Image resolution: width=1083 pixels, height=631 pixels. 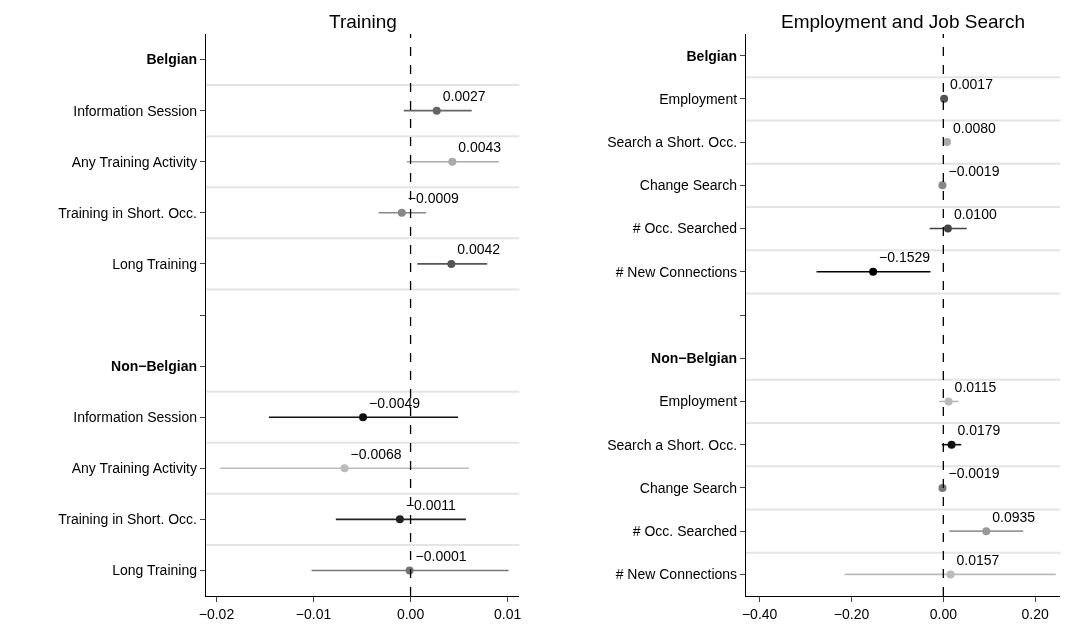 I want to click on data-label: 0.0115, so click(x=975, y=386).